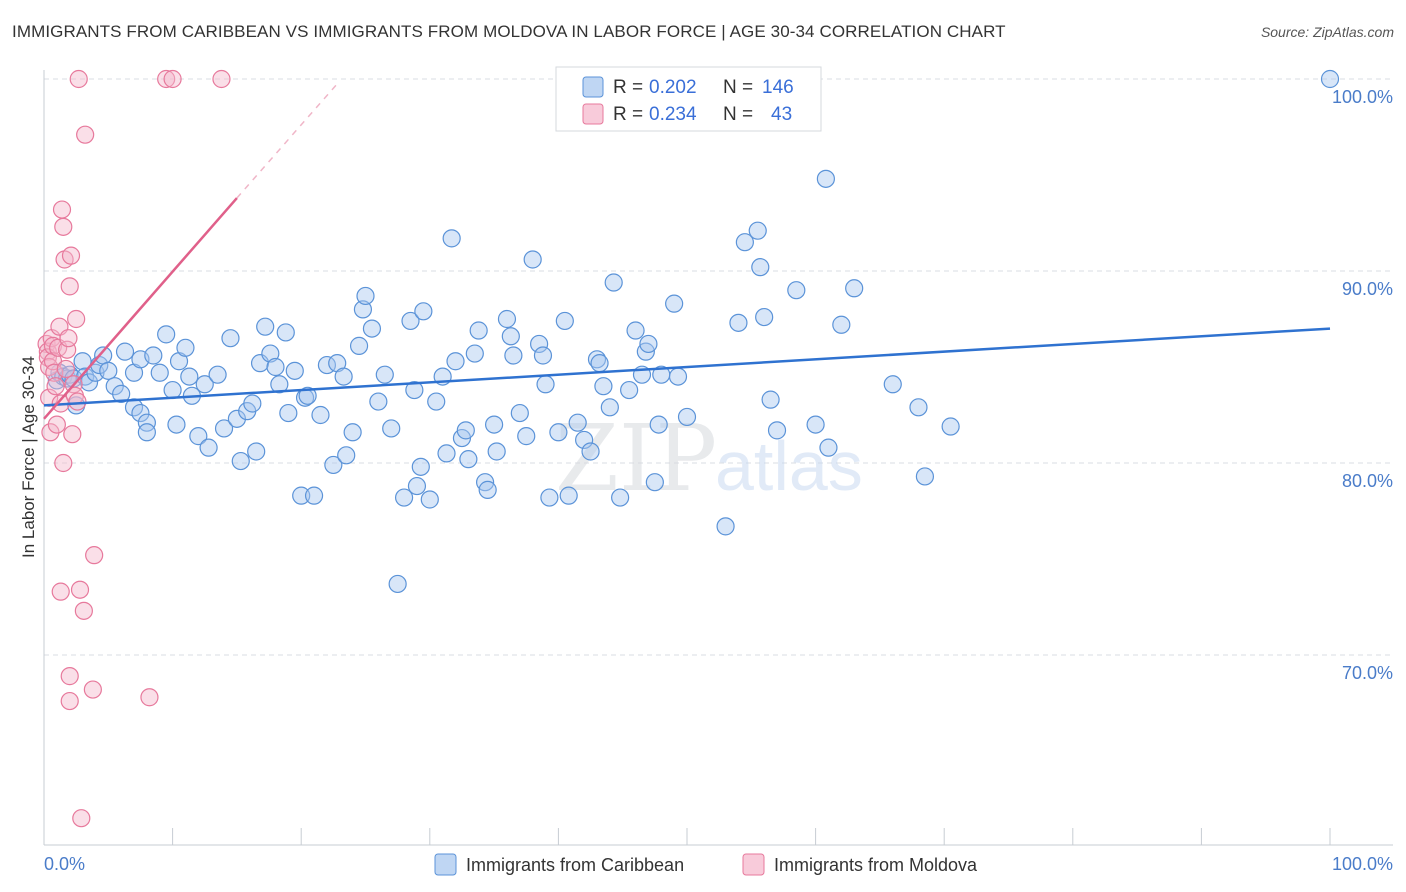  What do you see at coordinates (445, 864) in the screenshot?
I see `bottom-legend-swatch-caribbean` at bounding box center [445, 864].